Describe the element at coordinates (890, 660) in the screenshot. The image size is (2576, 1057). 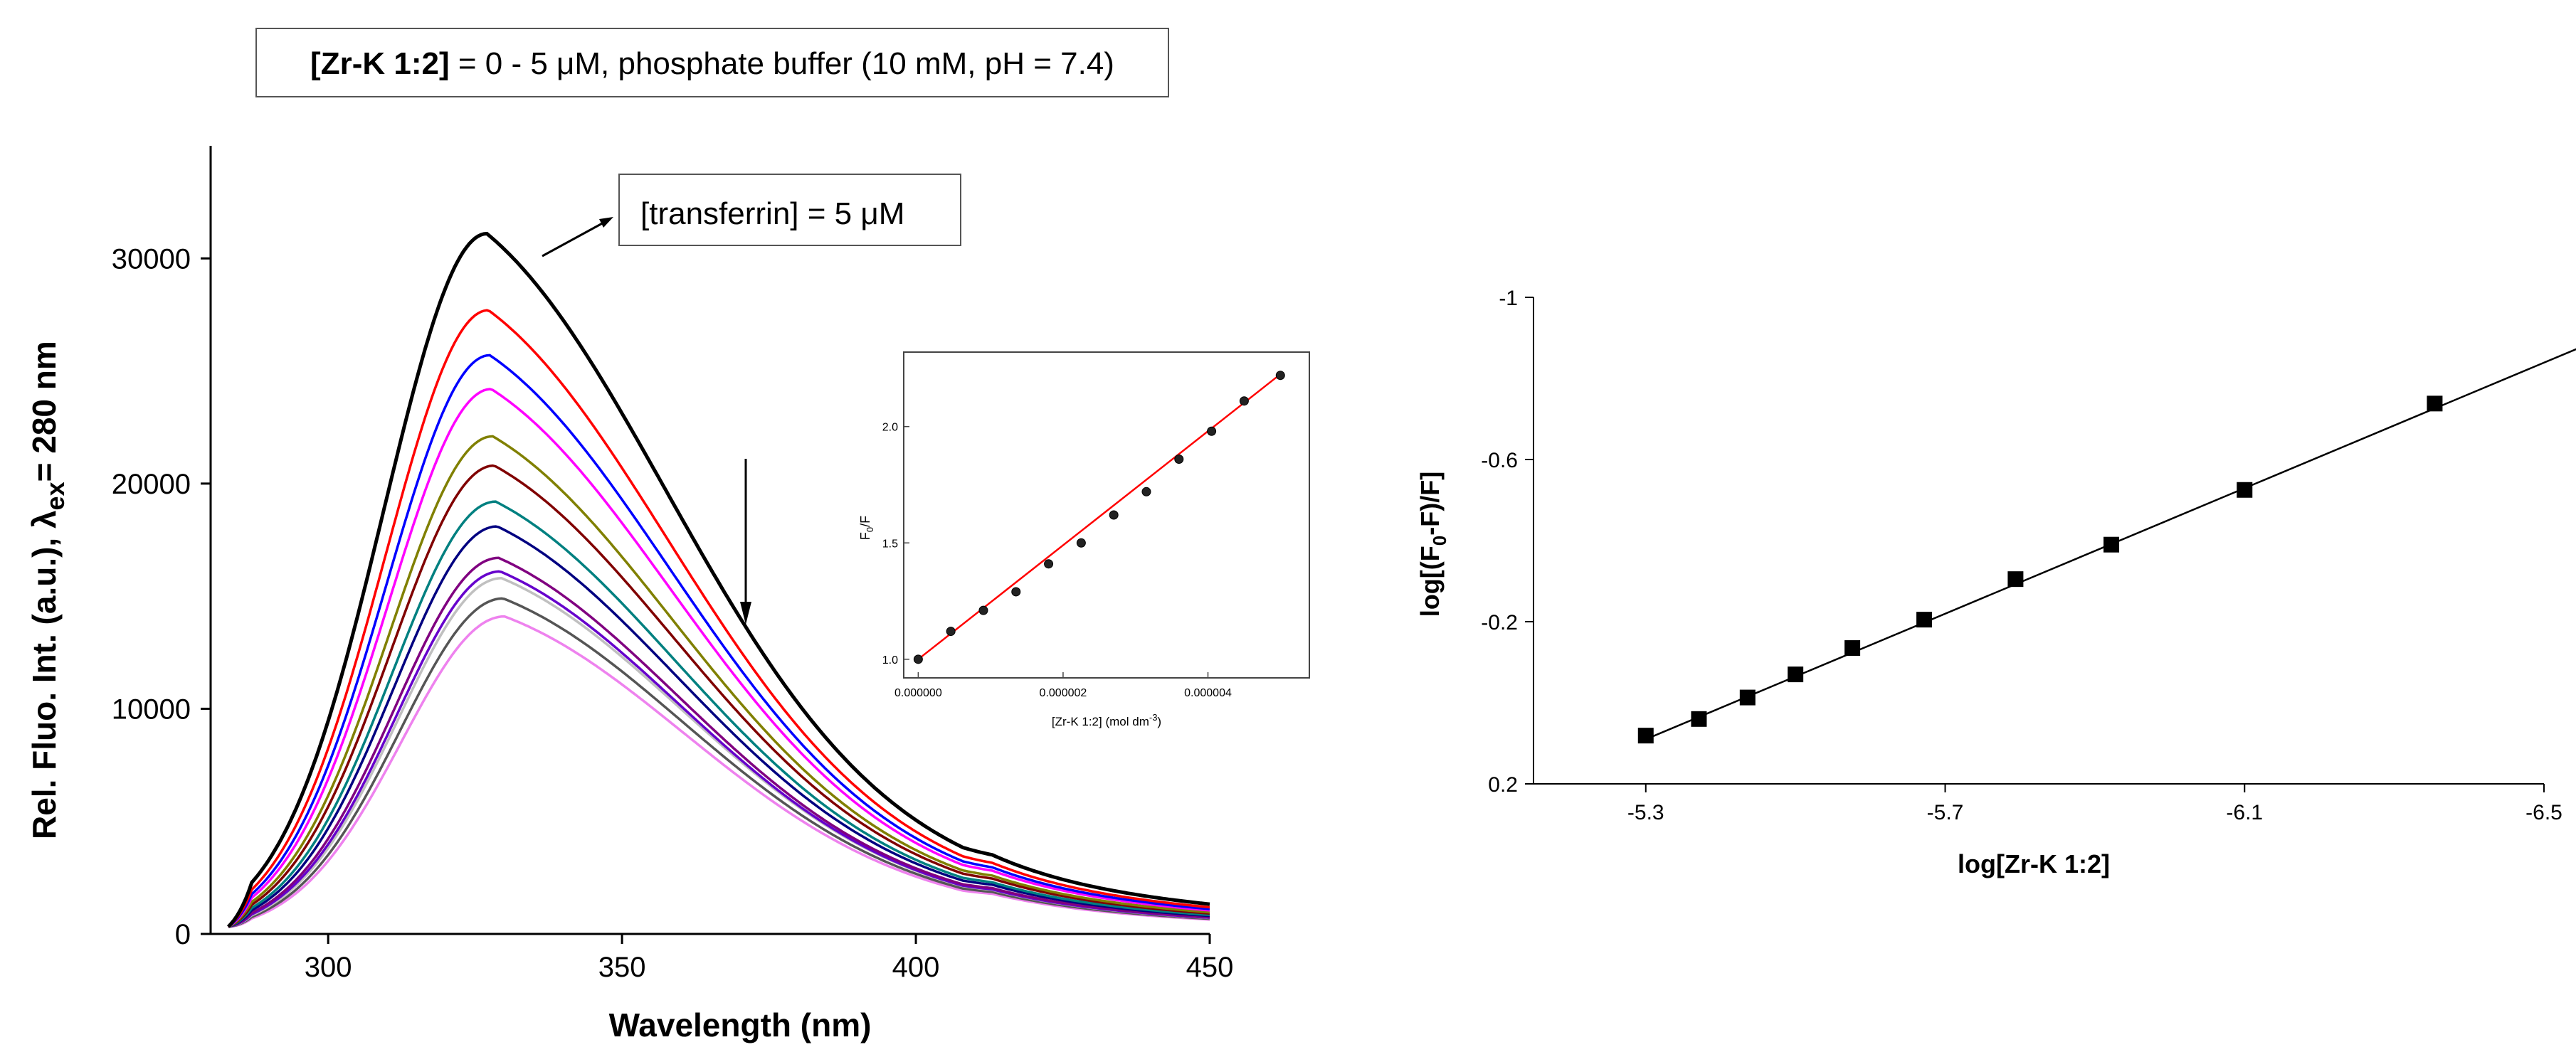
I see `inset-y-tick-label: 1.0` at that location.